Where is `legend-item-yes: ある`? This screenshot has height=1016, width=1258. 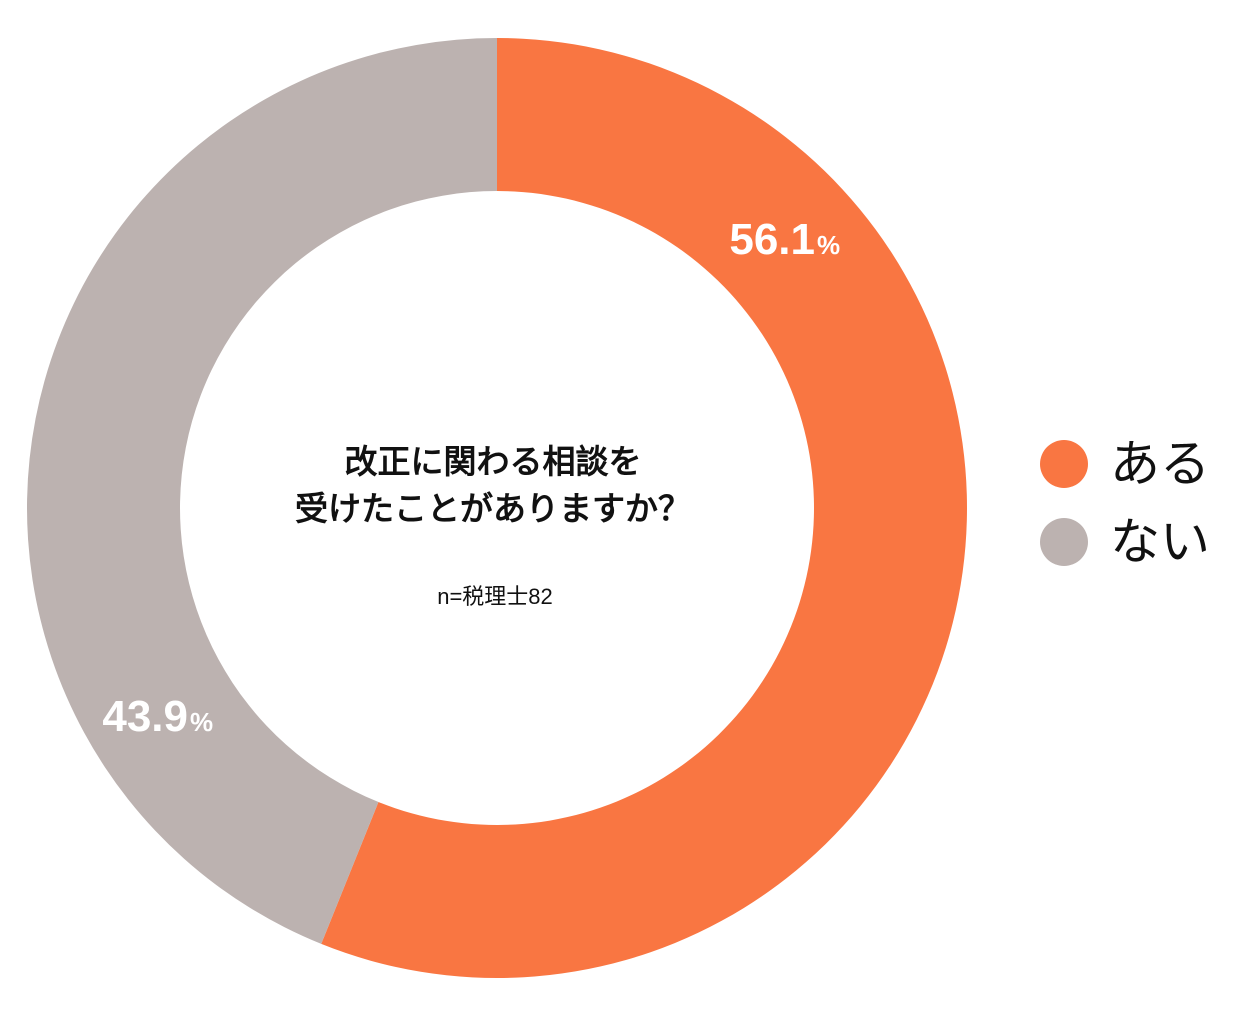 legend-item-yes: ある is located at coordinates (1145, 464).